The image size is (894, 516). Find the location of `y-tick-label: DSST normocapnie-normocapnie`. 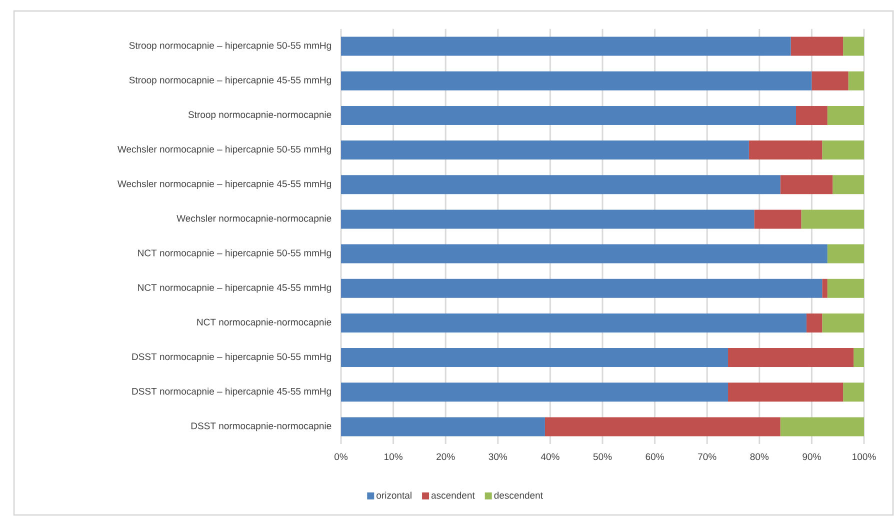

y-tick-label: DSST normocapnie-normocapnie is located at coordinates (261, 427).